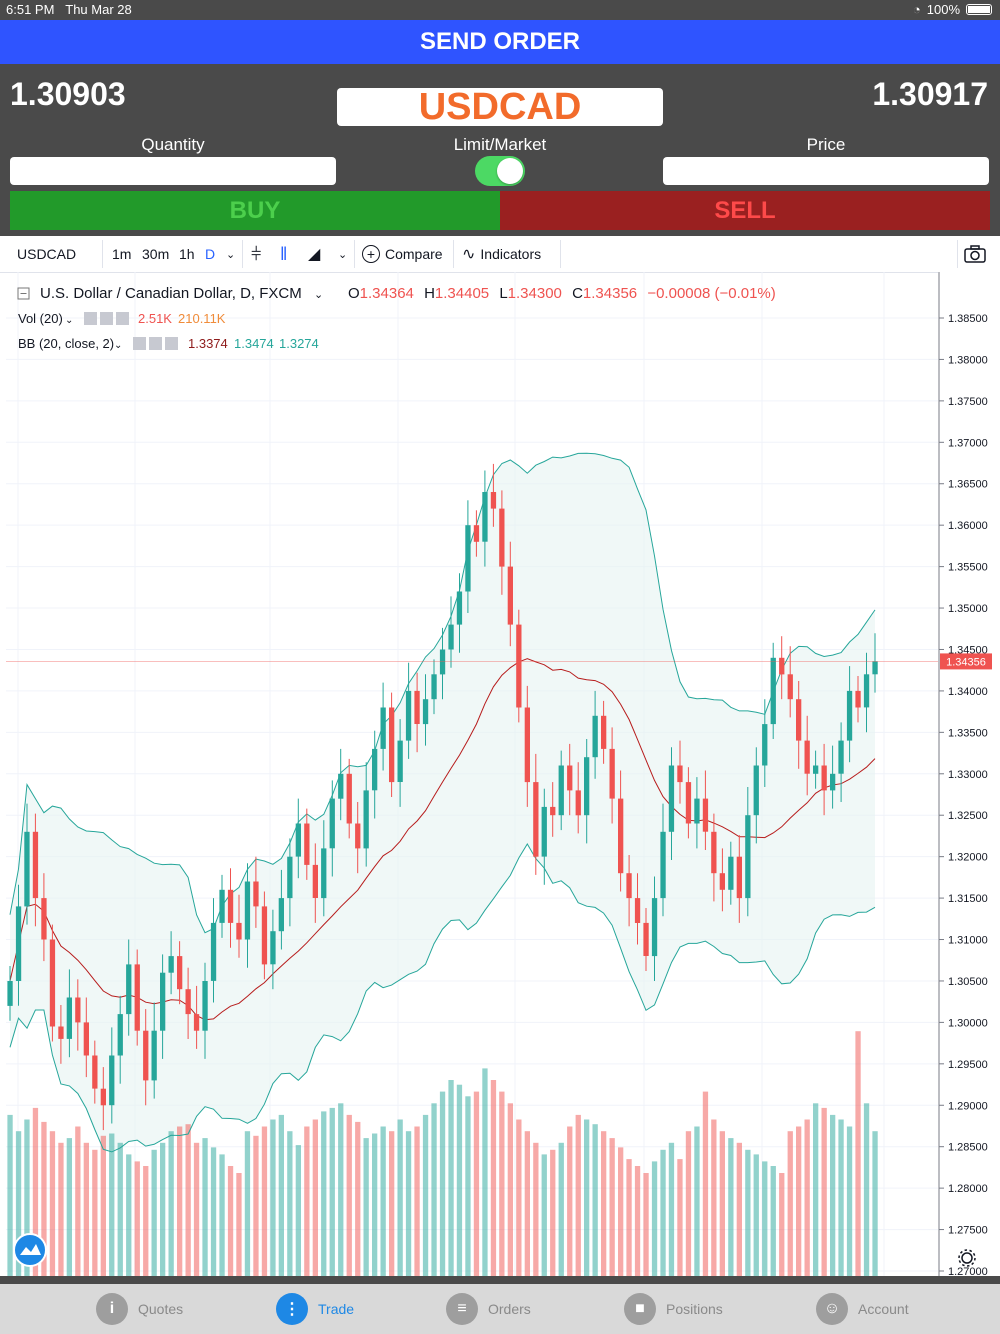 The image size is (1000, 1334). Describe the element at coordinates (23, 293) in the screenshot. I see `legend-collapse-icon` at that location.